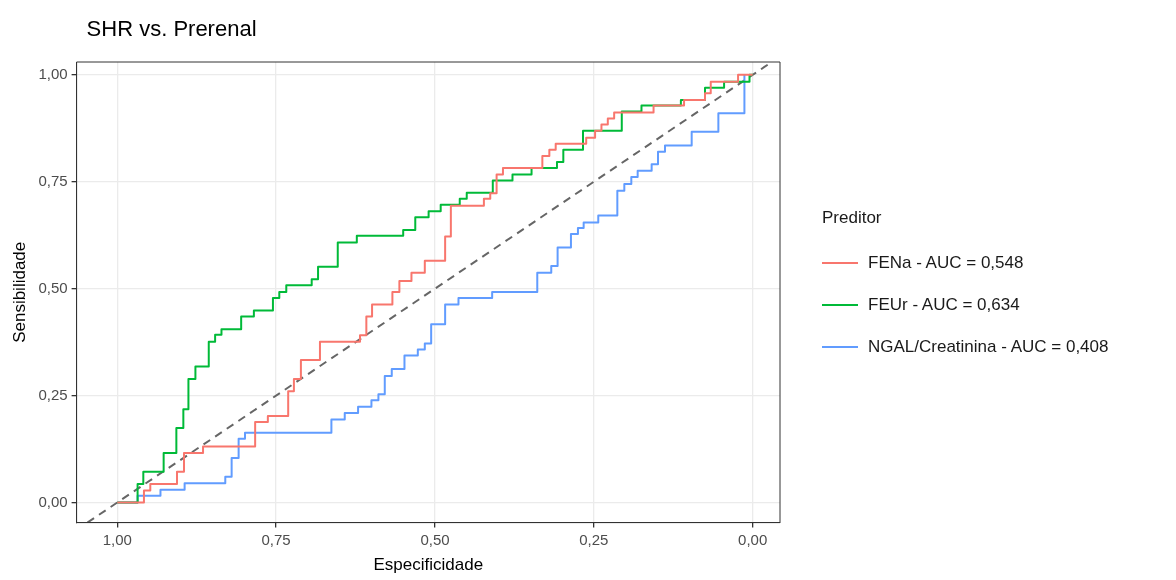 This screenshot has height=580, width=1176. What do you see at coordinates (53, 501) in the screenshot?
I see `y-tick-label: 0,00` at bounding box center [53, 501].